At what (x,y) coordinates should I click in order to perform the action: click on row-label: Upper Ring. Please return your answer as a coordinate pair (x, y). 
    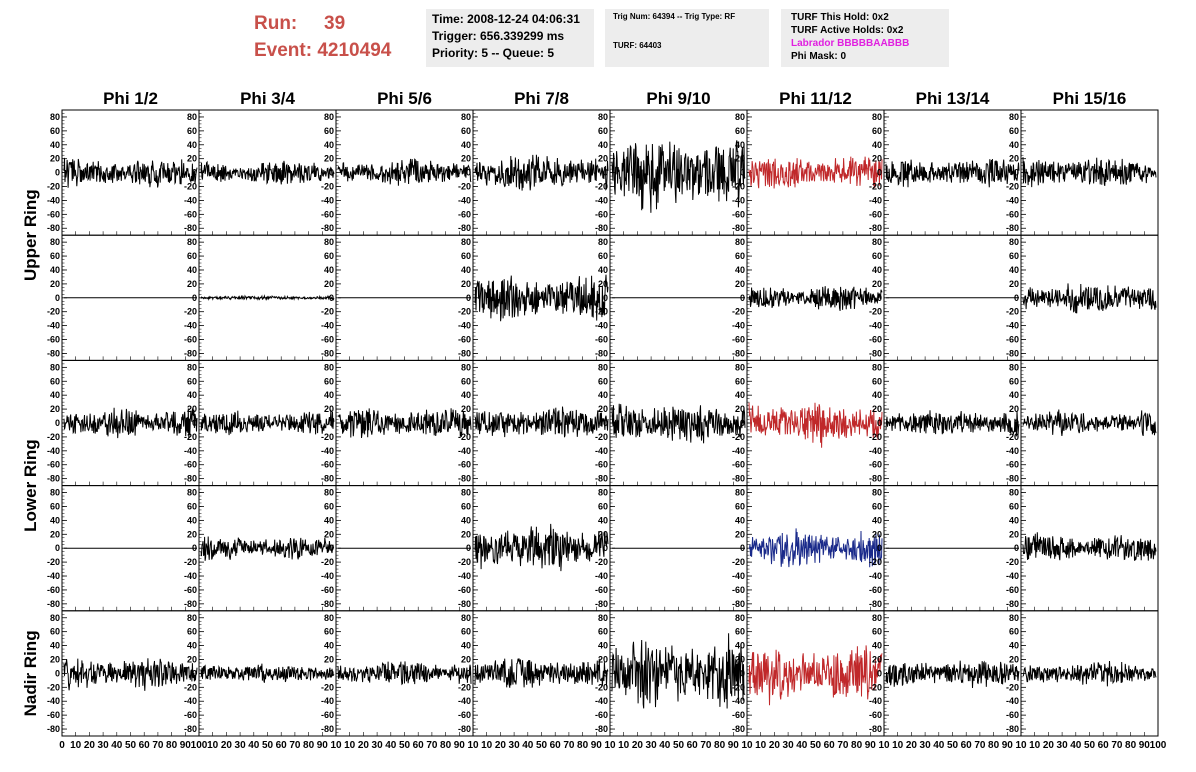
    Looking at the image, I should click on (30, 235).